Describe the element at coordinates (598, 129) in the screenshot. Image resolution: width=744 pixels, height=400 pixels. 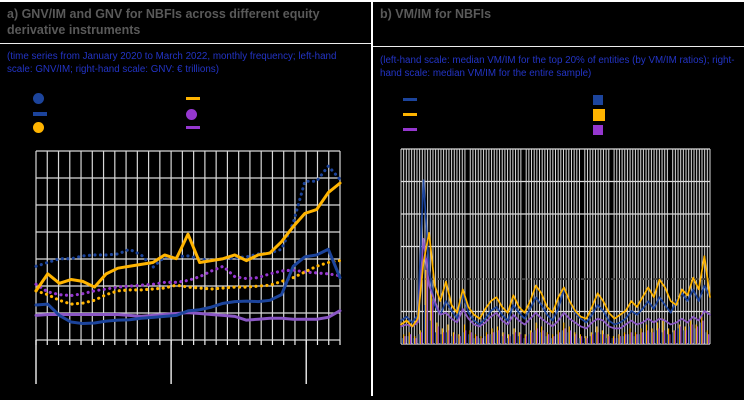
I see `legend-marker-purple_bright-square` at that location.